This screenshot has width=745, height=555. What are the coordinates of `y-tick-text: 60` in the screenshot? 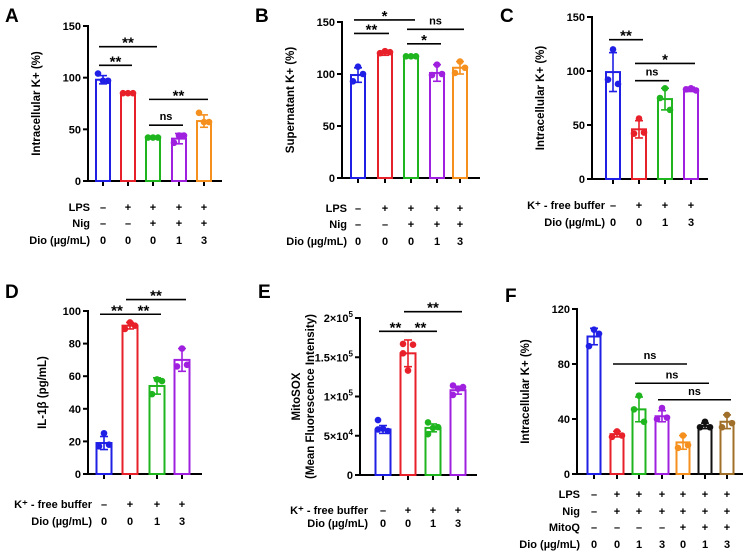 It's located at (75, 377).